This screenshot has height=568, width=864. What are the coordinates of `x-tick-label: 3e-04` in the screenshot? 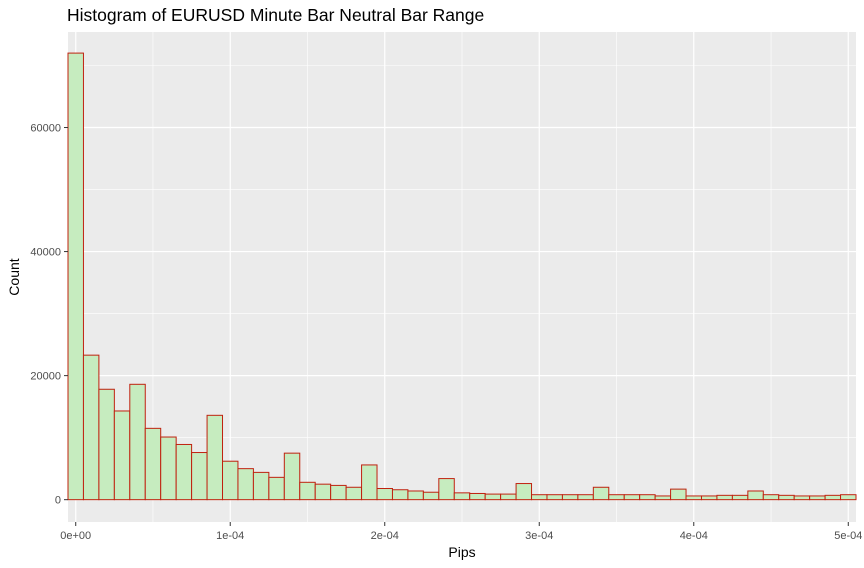 It's located at (539, 536).